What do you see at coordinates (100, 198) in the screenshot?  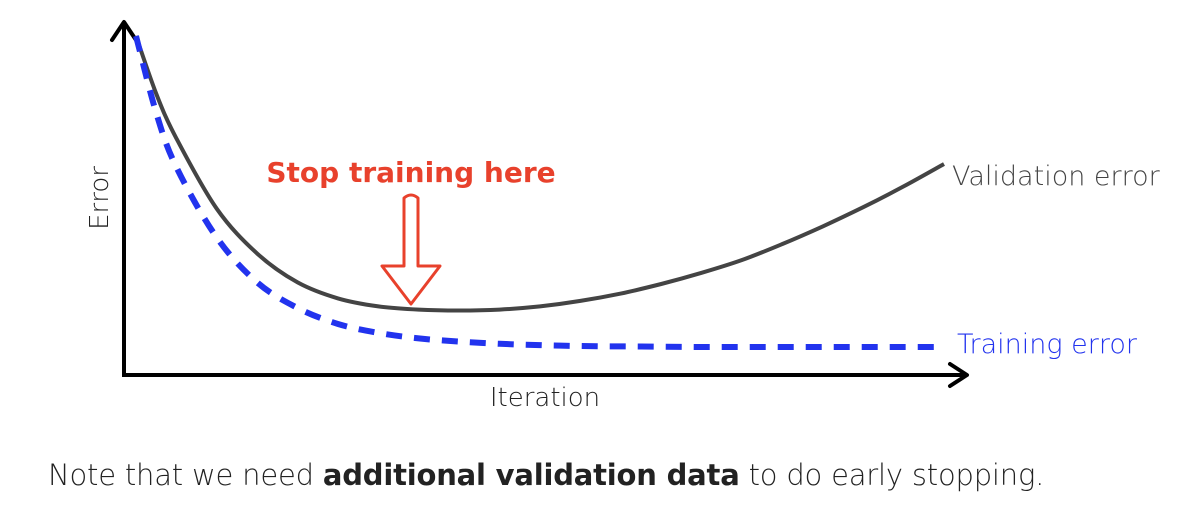 I see `y-axis-label: Error` at bounding box center [100, 198].